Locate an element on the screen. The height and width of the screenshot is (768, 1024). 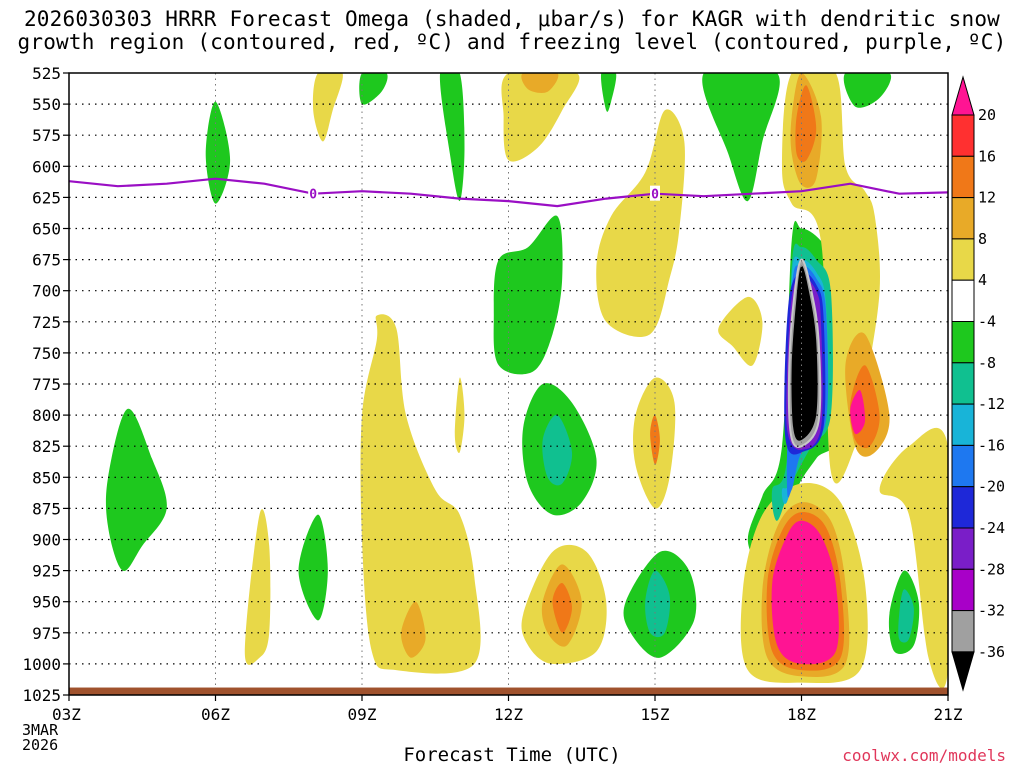
start-date-year: 2026 is located at coordinates (40, 745).